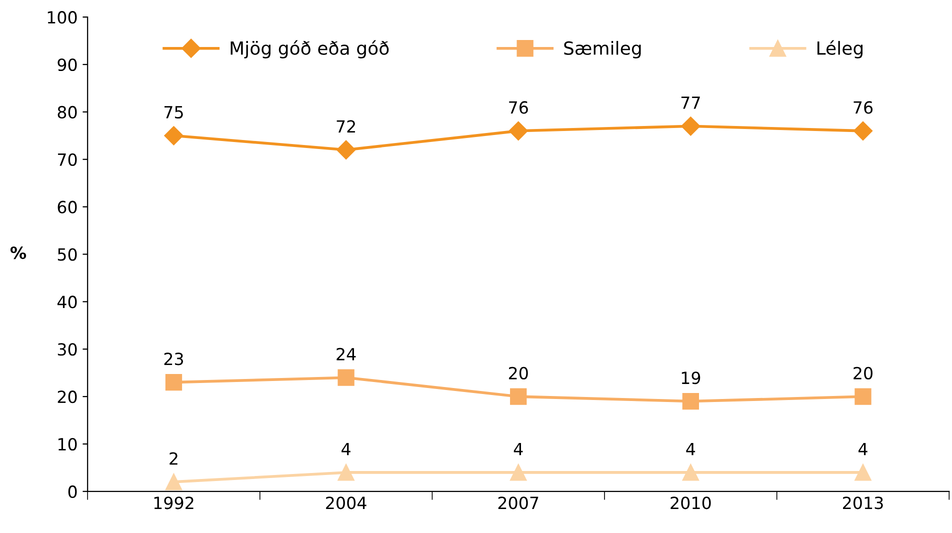 The image size is (952, 533). What do you see at coordinates (67, 207) in the screenshot?
I see `y-tick-label: 60` at bounding box center [67, 207].